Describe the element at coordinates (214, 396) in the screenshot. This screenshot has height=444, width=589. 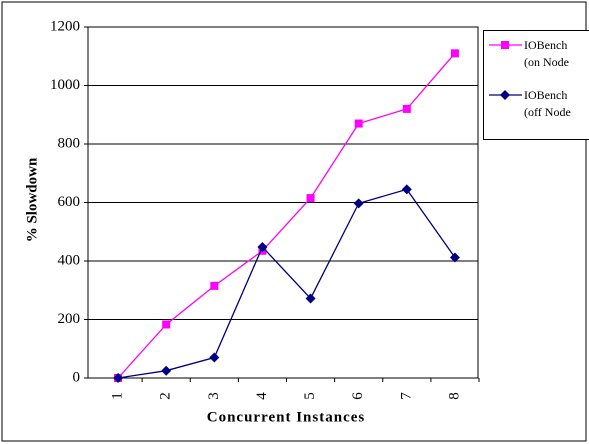
I see `x-tick-label: 3` at that location.